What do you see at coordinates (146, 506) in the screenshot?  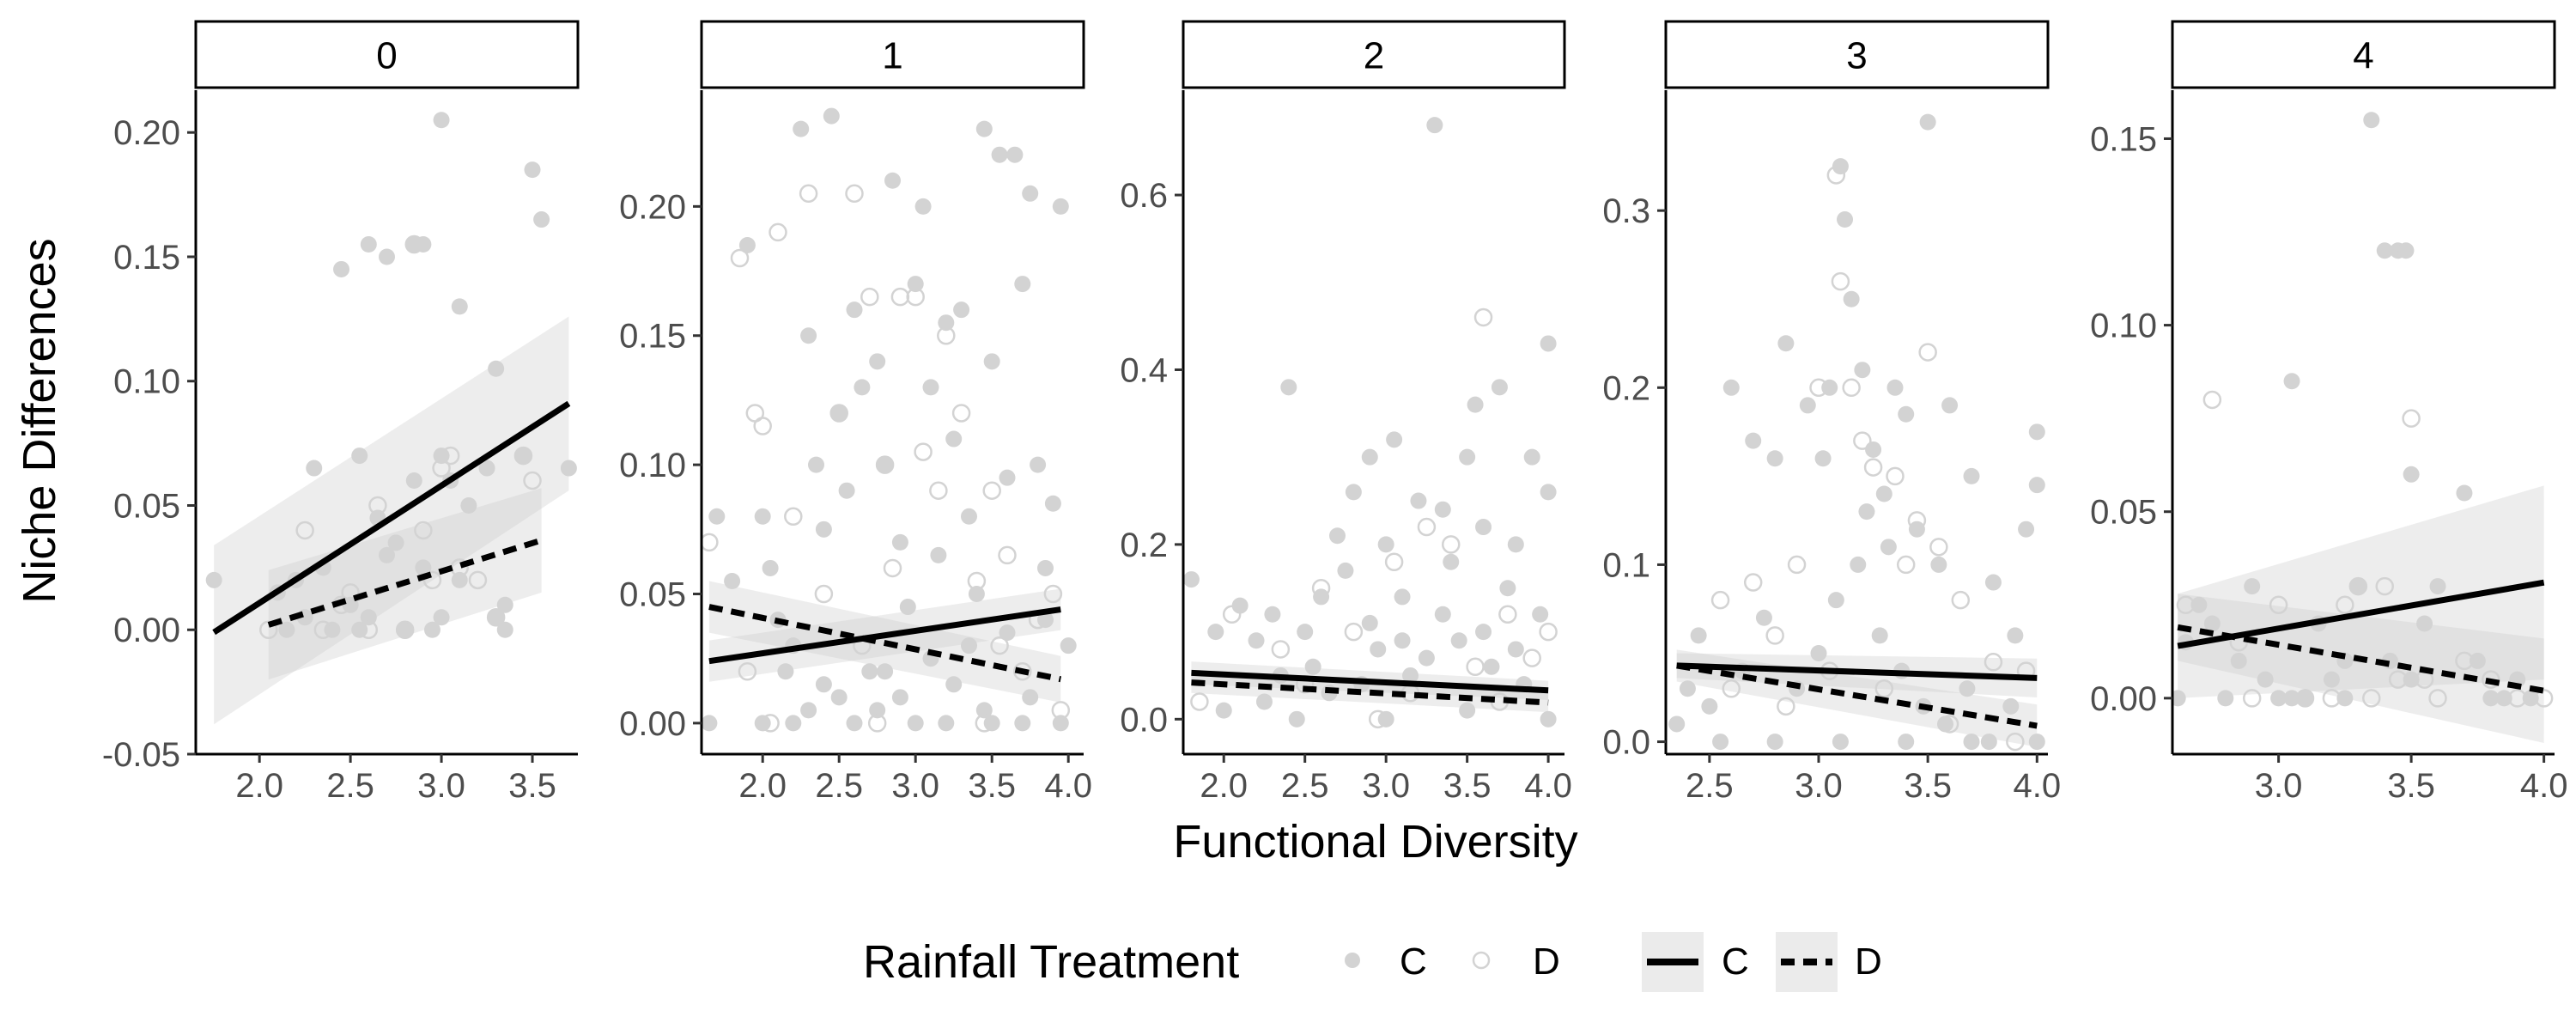 I see `y-tick-label: 0.05` at bounding box center [146, 506].